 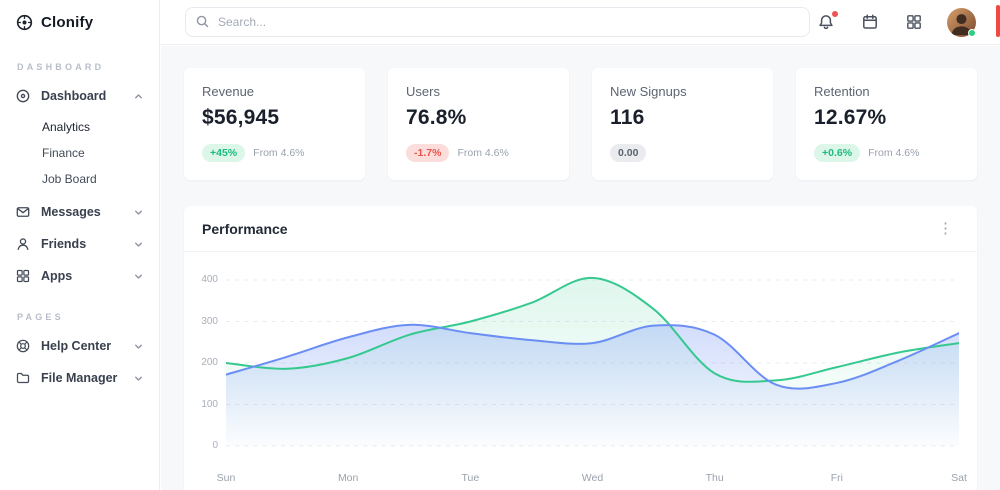 I want to click on search-icon, so click(x=202, y=21).